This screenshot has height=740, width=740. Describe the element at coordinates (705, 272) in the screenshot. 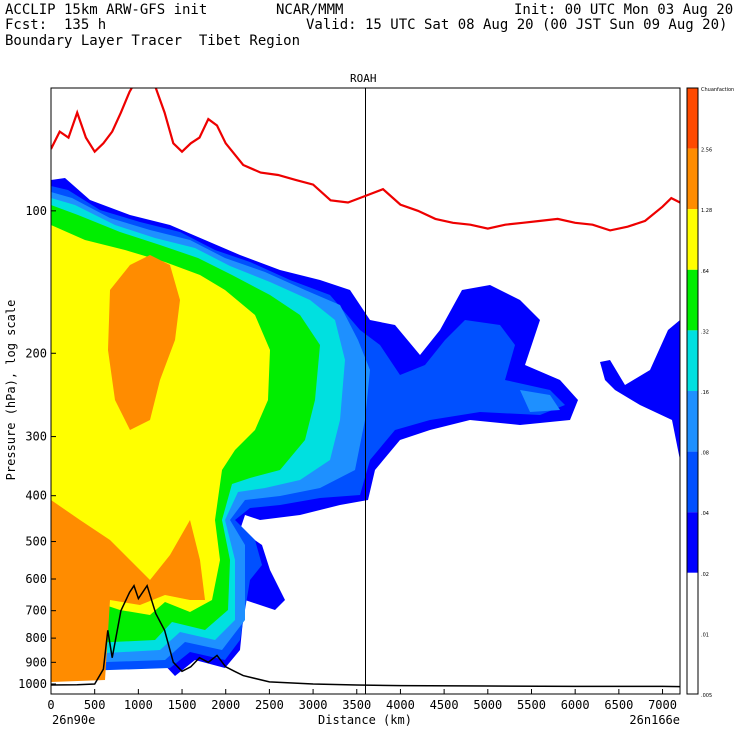

I see `colorbar-label: .64` at that location.